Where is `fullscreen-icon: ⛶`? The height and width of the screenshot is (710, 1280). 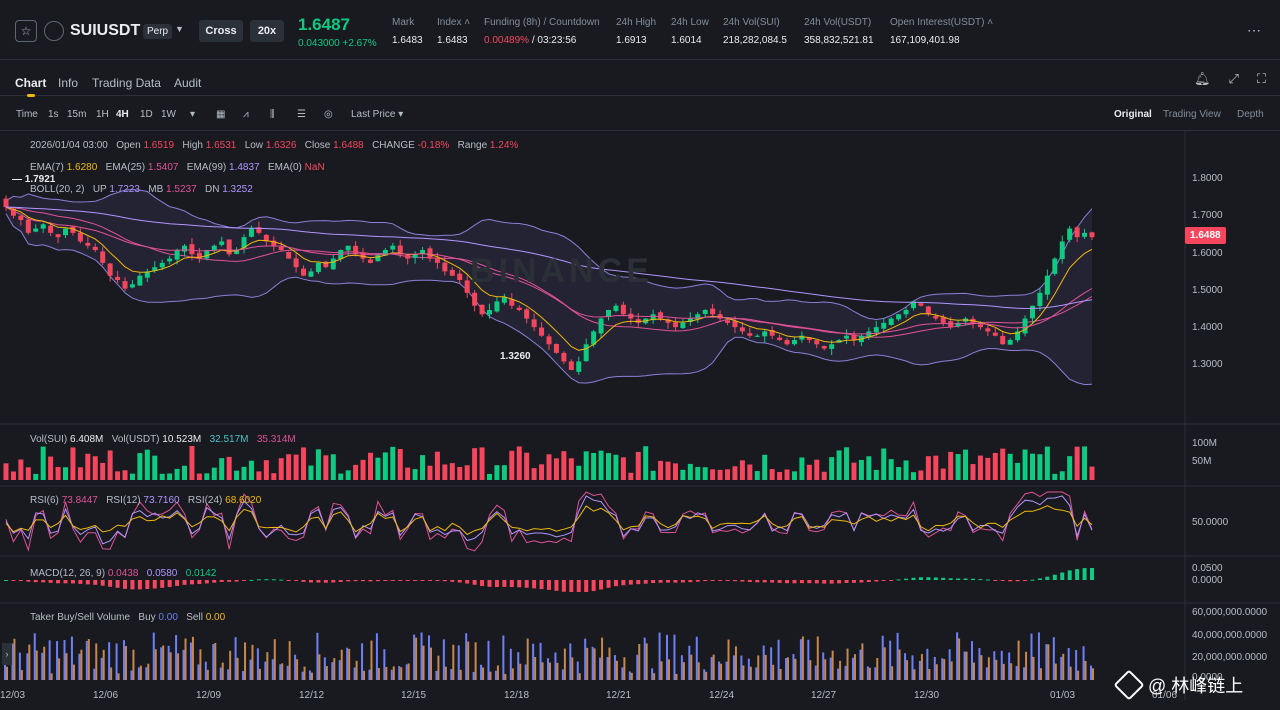 fullscreen-icon: ⛶ is located at coordinates (1261, 78).